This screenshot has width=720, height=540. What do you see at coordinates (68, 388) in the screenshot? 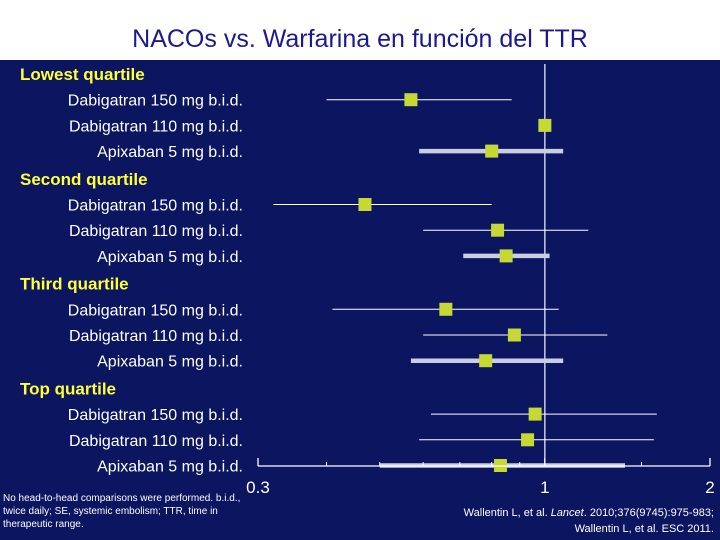
I see `group-label: Top quartile` at bounding box center [68, 388].